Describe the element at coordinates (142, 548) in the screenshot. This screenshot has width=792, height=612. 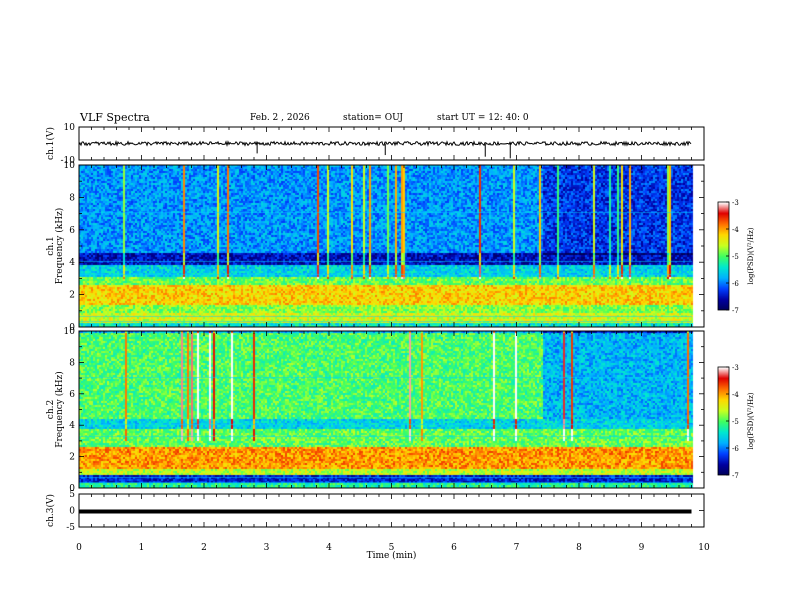
I see `x-tick-label: 1` at that location.